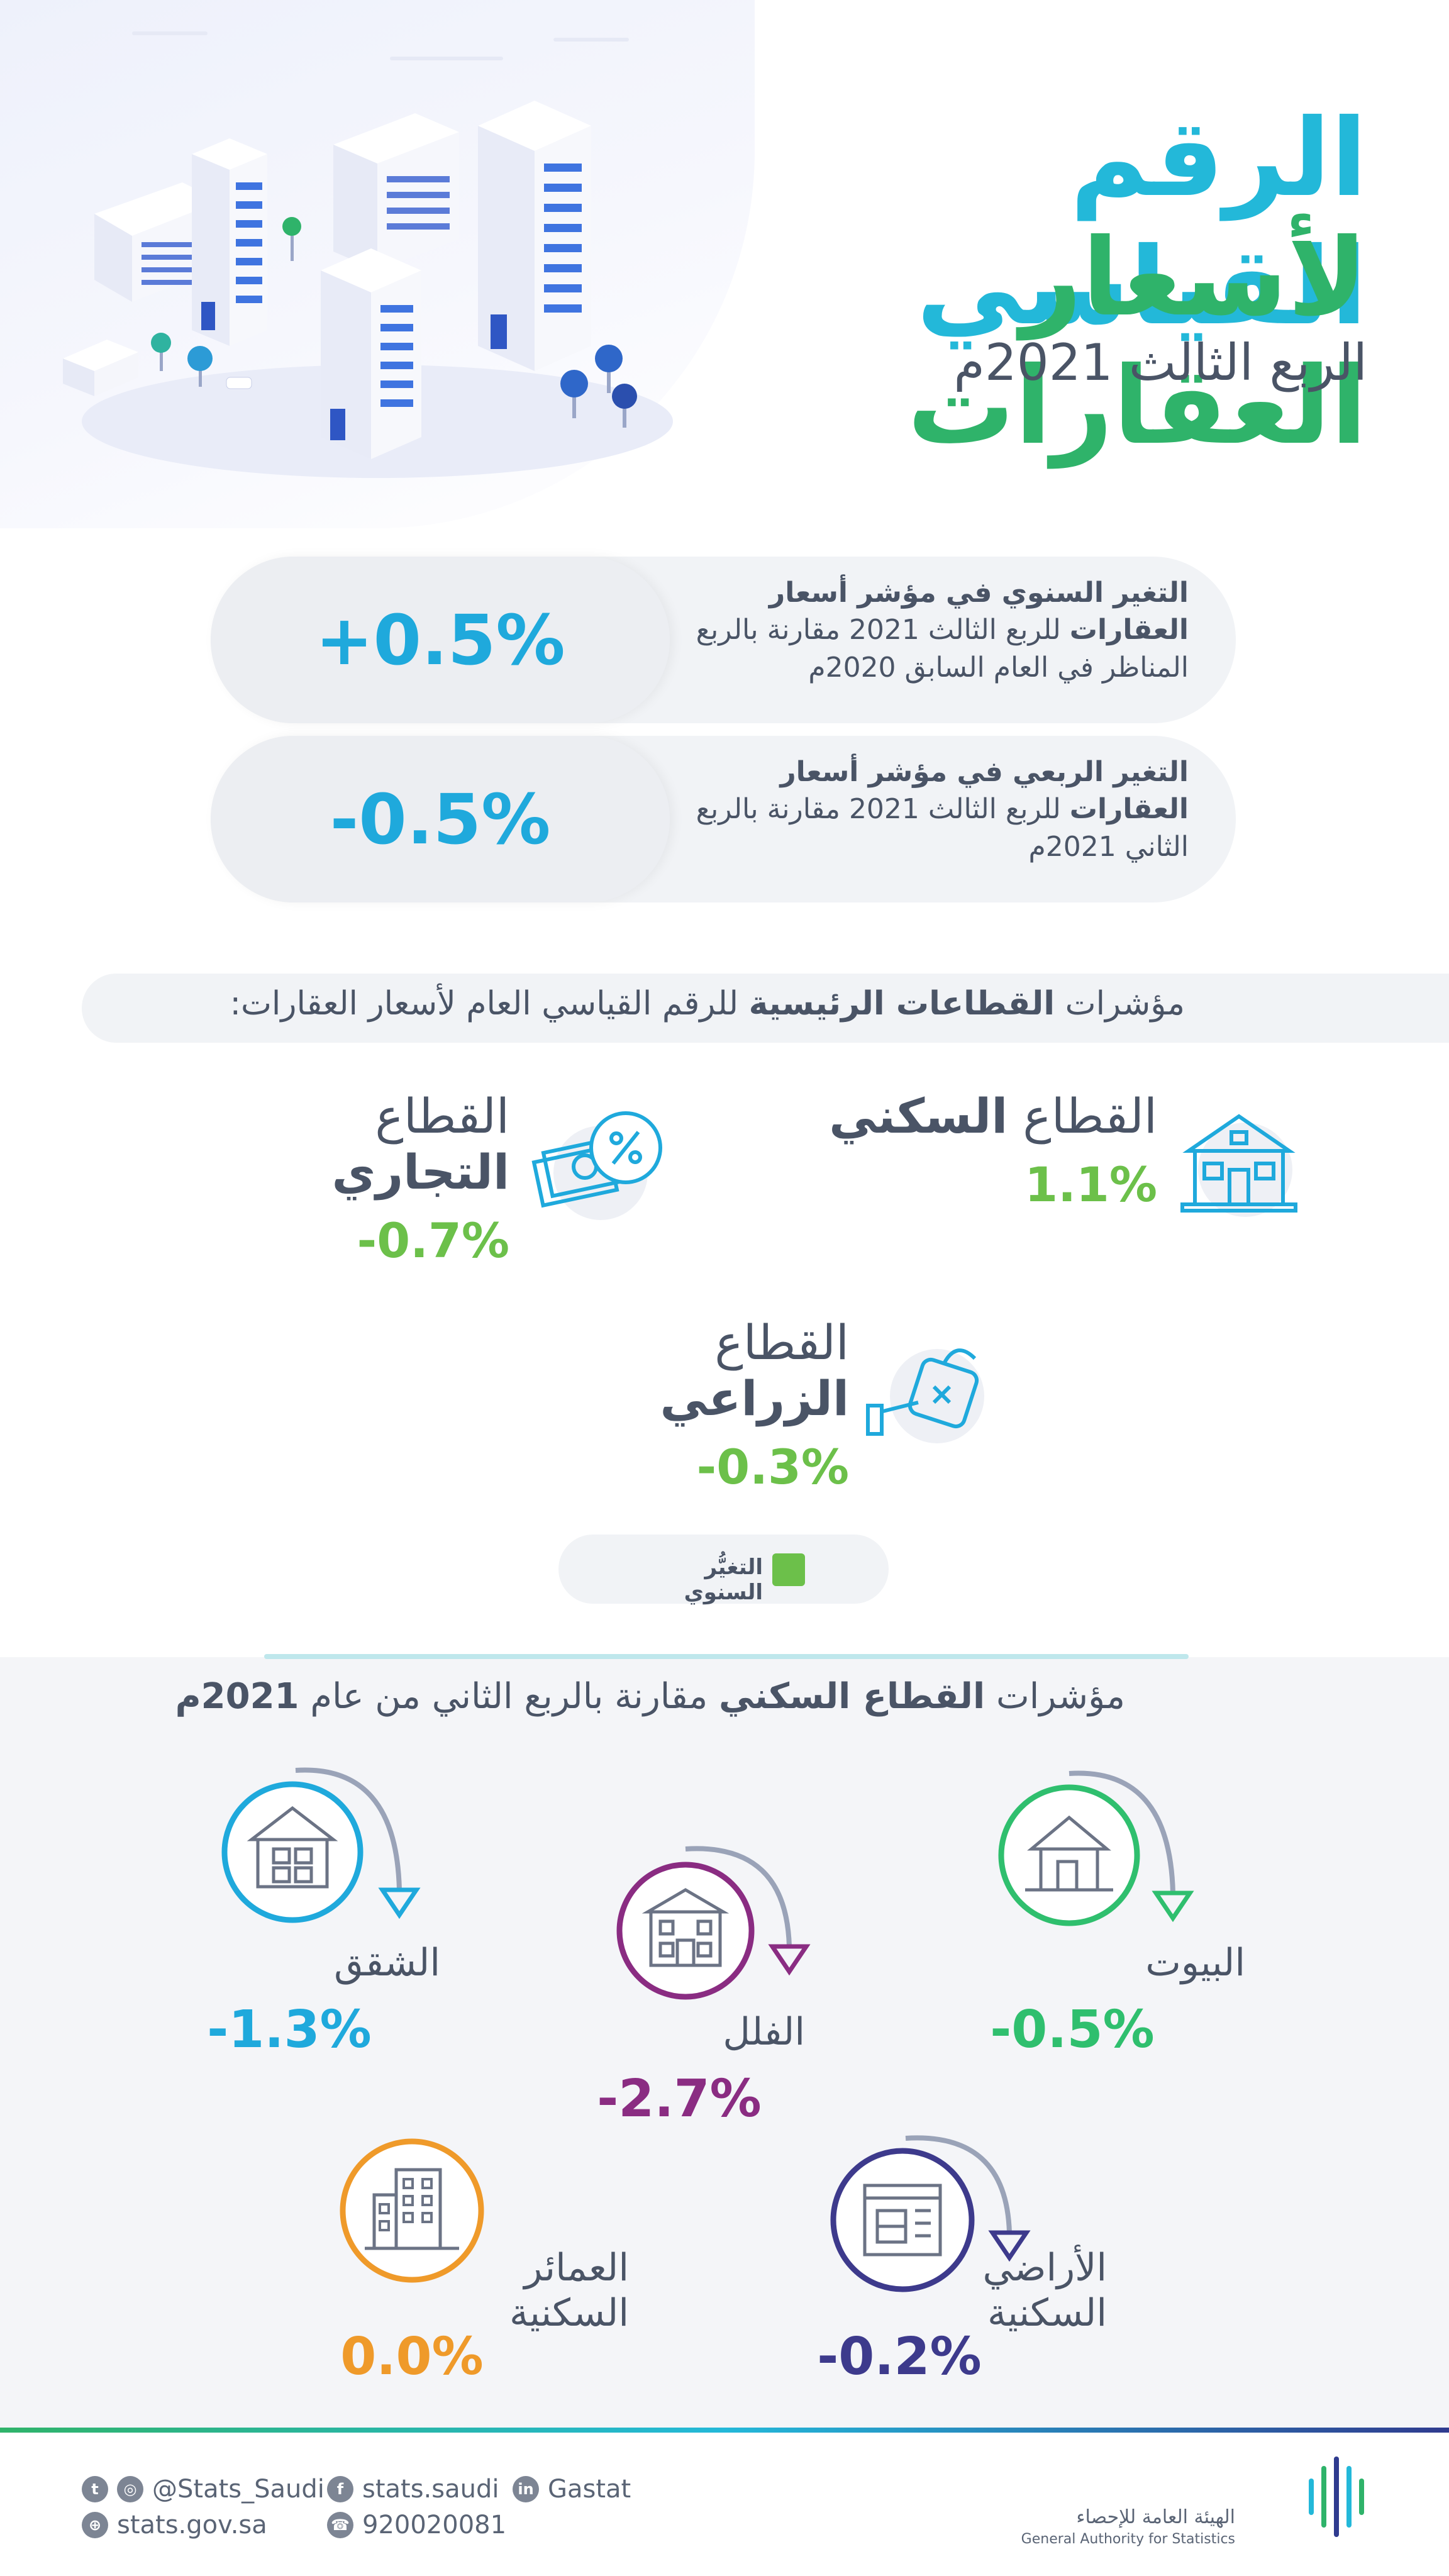 The height and width of the screenshot is (2576, 1449). I want to click on sector-agricultural-name: القطاع الزراعي, so click(688, 1370).